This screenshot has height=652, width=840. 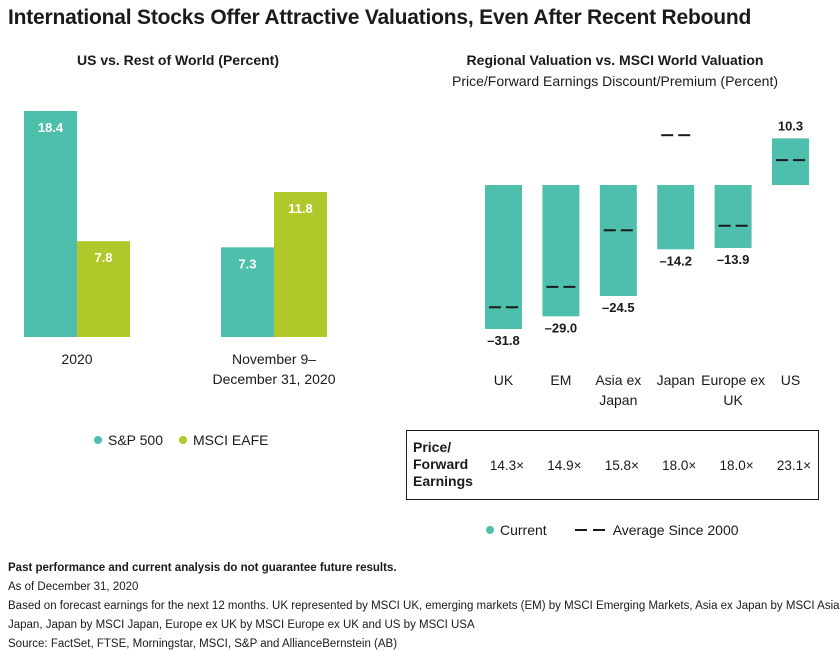 I want to click on bar-value-label: 7.8, so click(x=103, y=257).